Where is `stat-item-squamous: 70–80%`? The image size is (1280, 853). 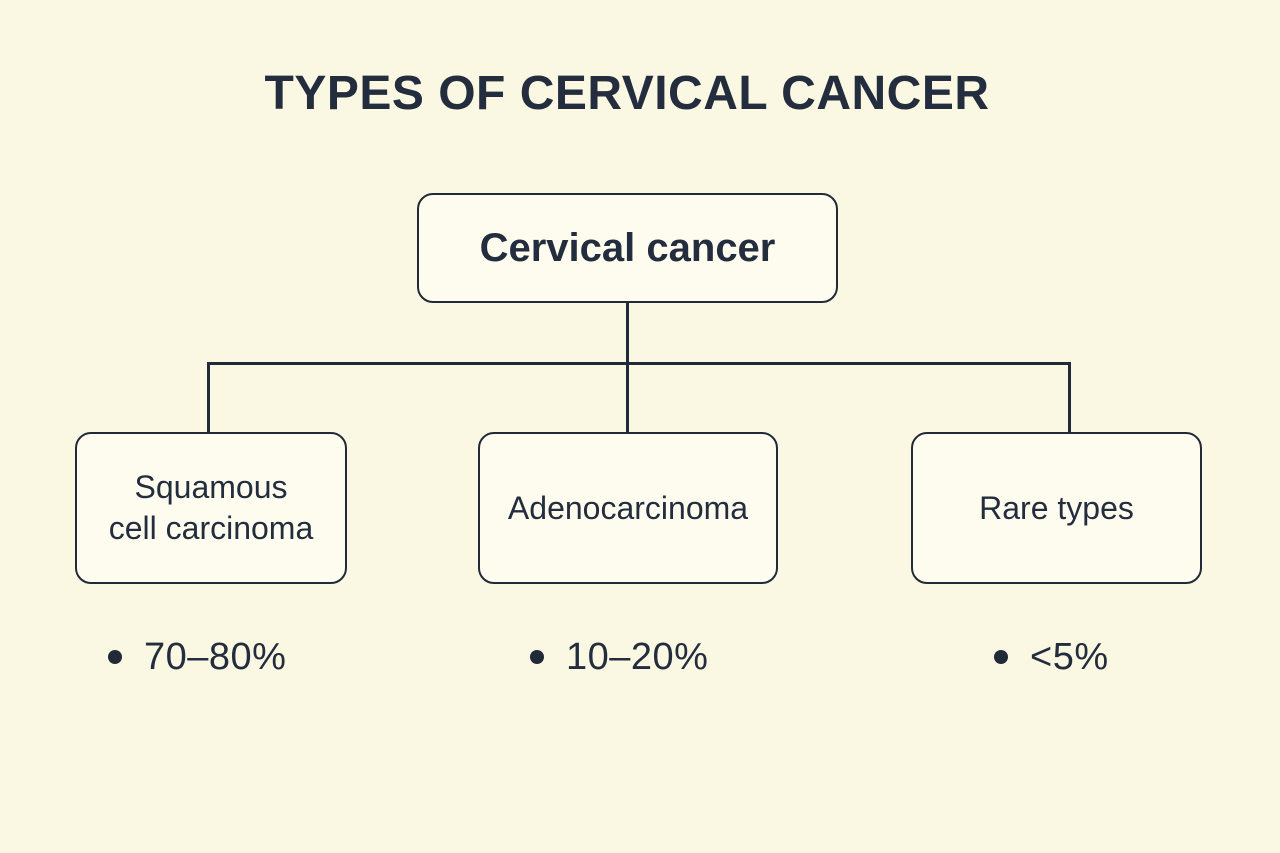 stat-item-squamous: 70–80% is located at coordinates (197, 657).